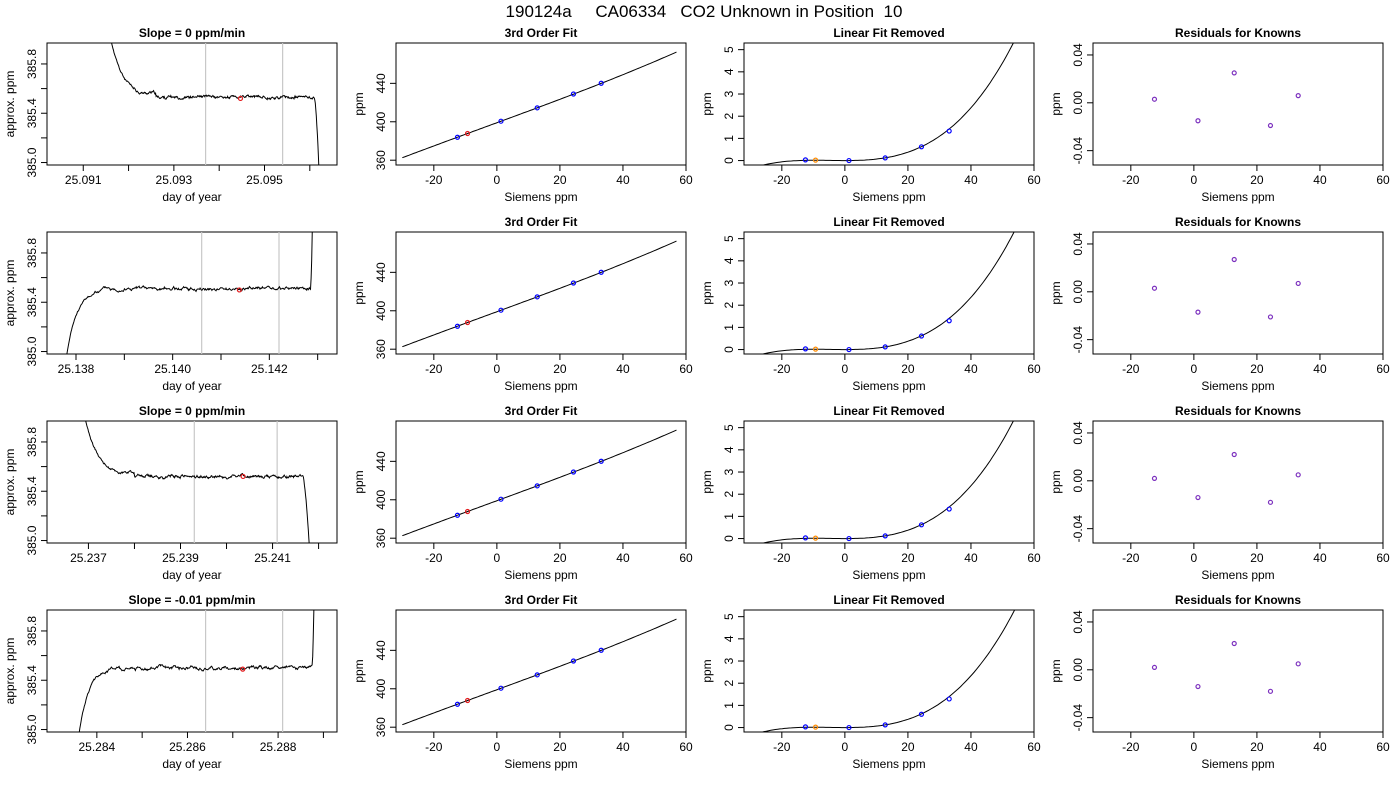 The image size is (1400, 800). I want to click on x-tick-label: 25.241, so click(272, 558).